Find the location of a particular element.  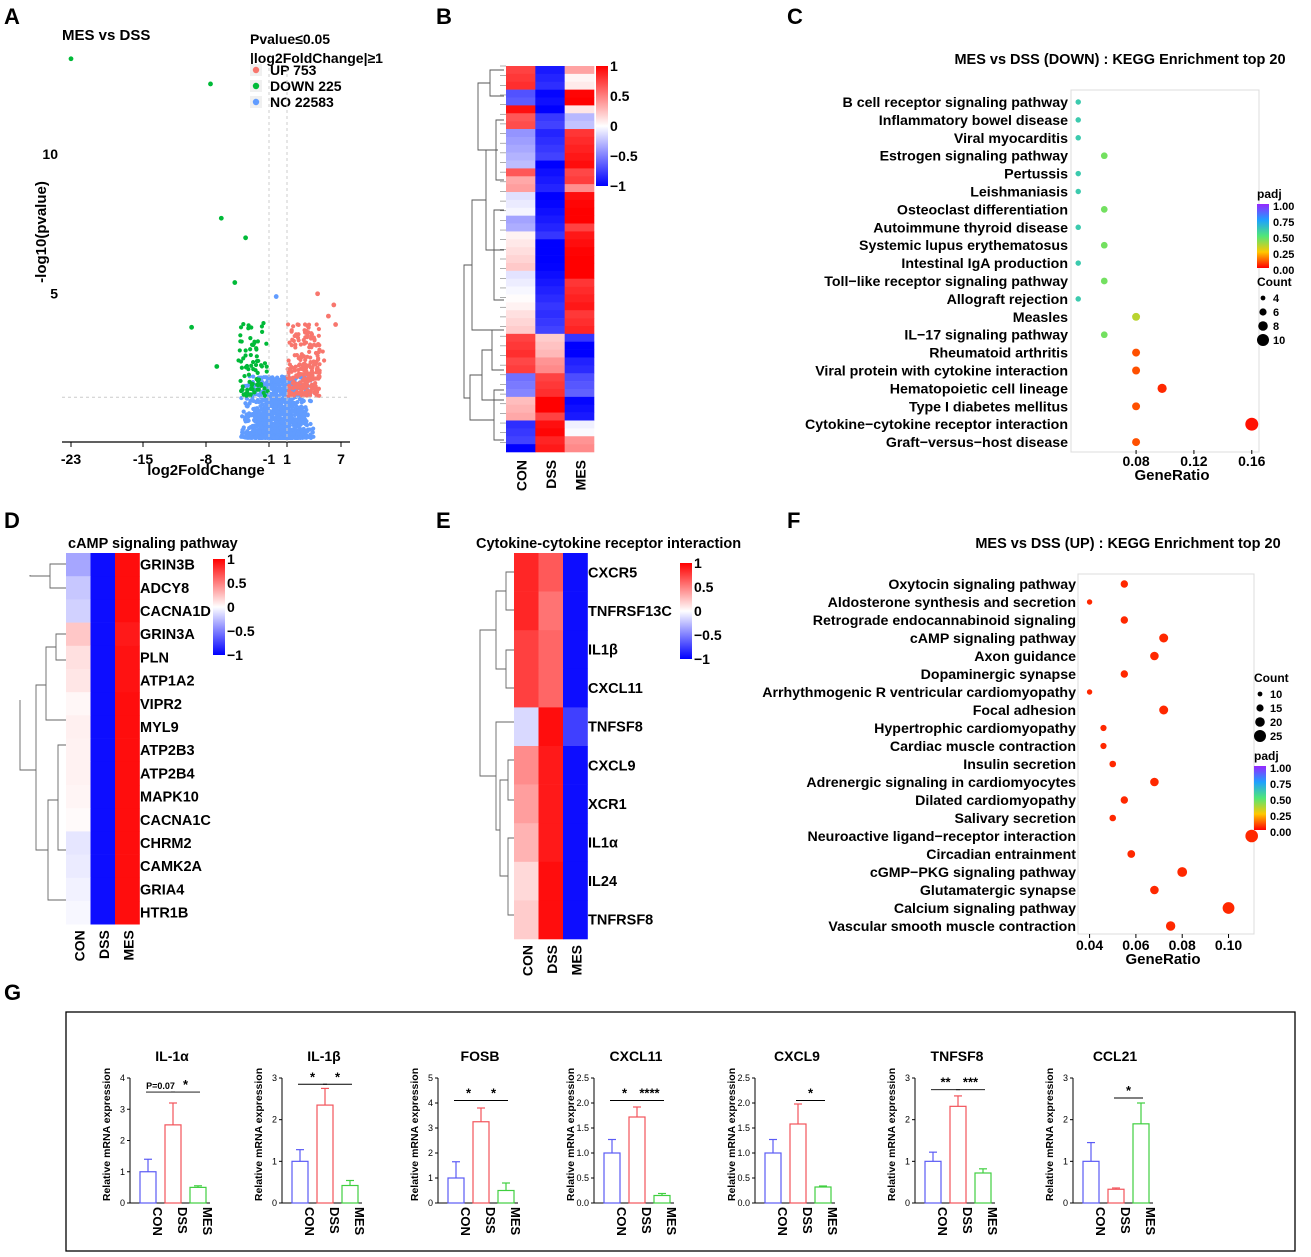

heatmap-row-label: ATP1A2 is located at coordinates (167, 682).